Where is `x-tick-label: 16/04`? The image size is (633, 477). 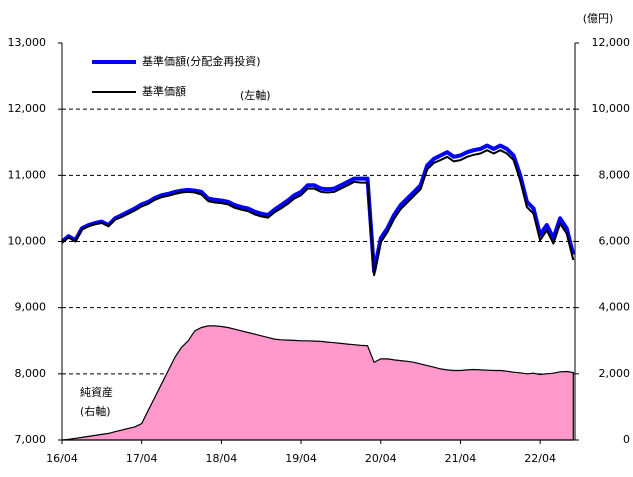
x-tick-label: 16/04 is located at coordinates (62, 458).